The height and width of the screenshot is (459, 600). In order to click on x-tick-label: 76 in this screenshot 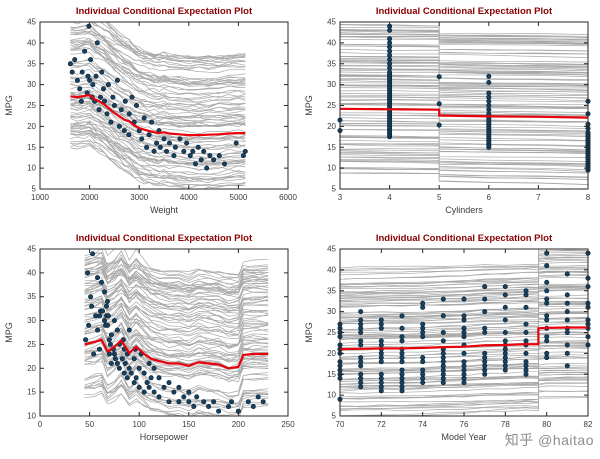, I will do `click(464, 424)`.